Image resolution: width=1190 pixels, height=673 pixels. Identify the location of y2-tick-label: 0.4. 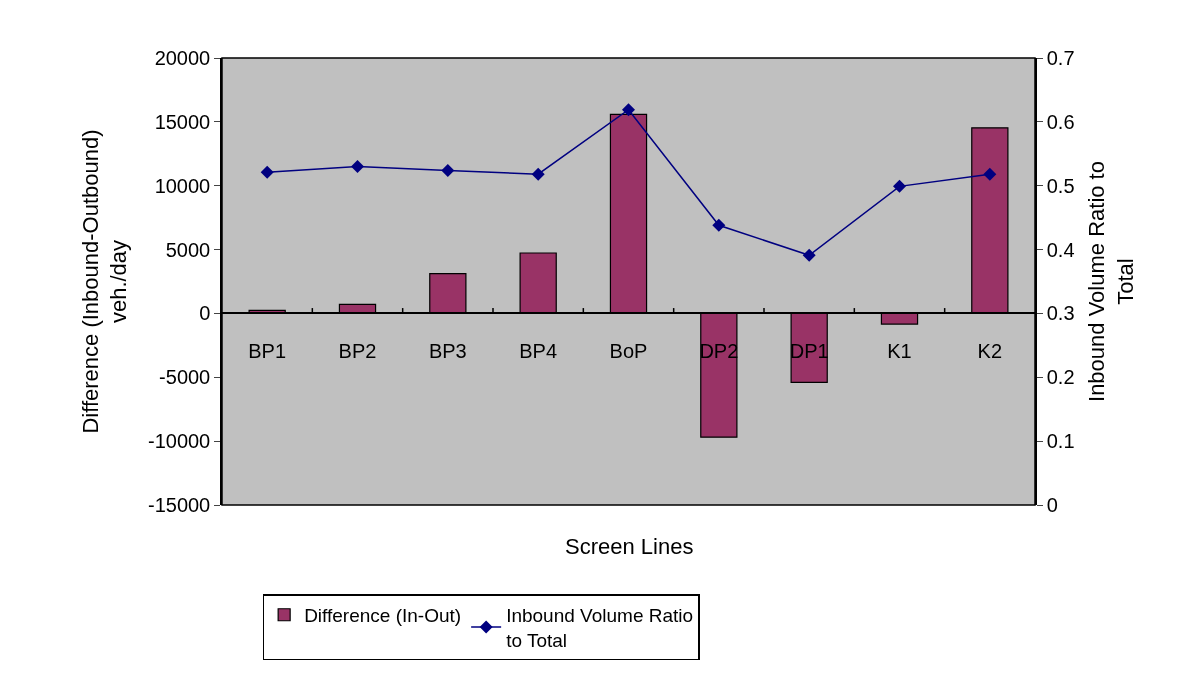
(1060, 249).